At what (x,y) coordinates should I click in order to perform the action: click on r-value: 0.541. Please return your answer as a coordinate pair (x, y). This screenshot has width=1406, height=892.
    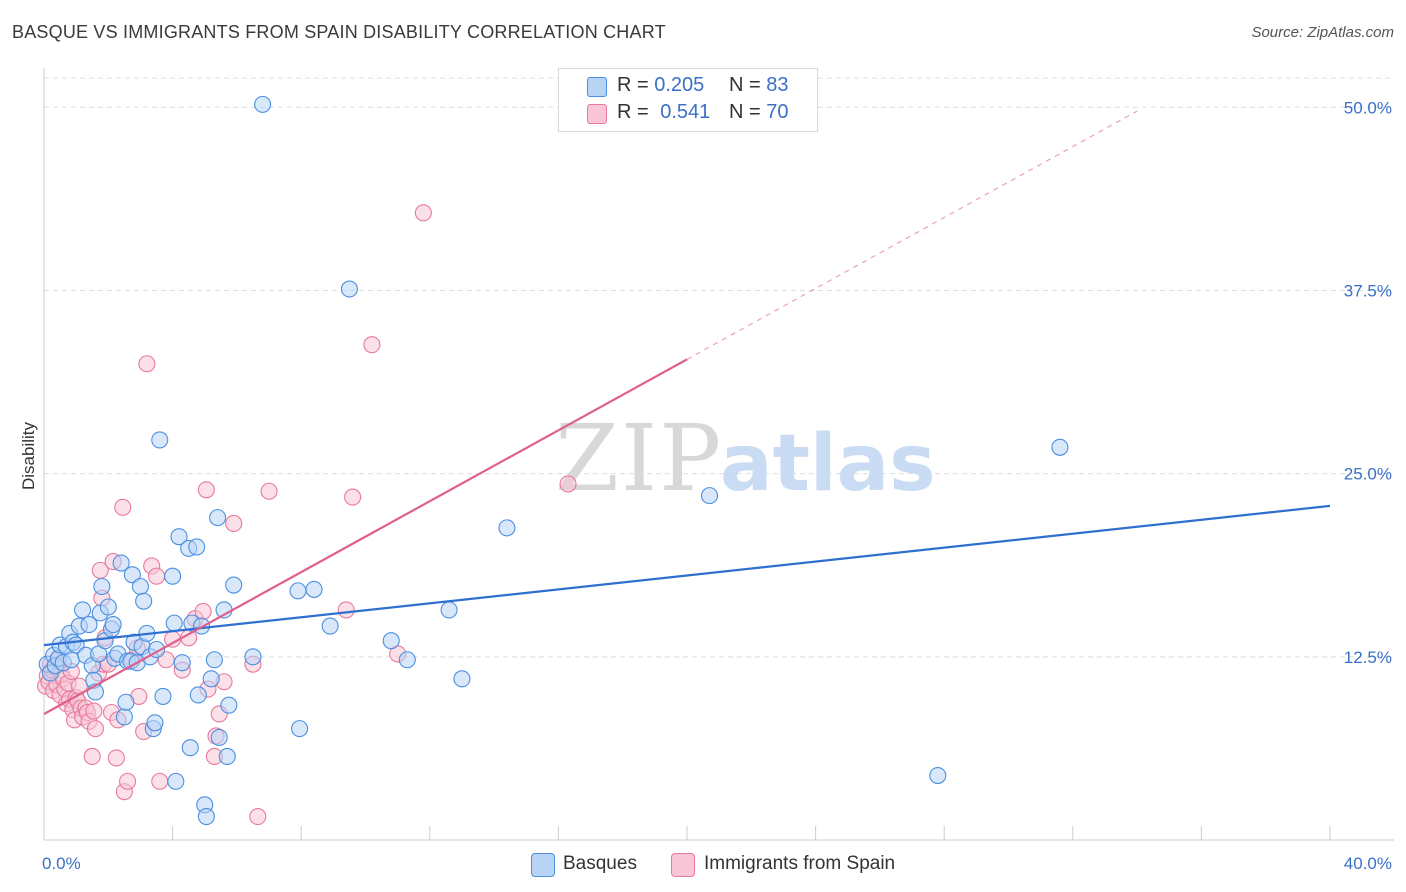
    Looking at the image, I should click on (685, 112).